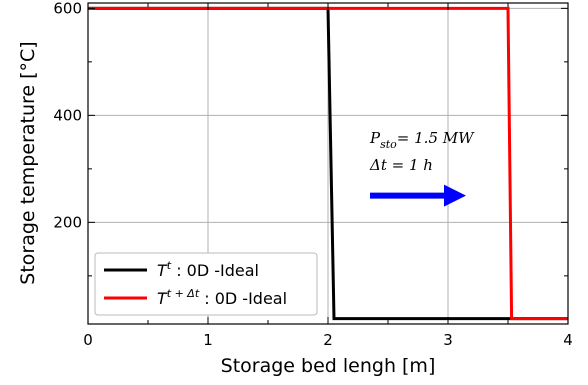 The width and height of the screenshot is (588, 385). I want to click on annotation: Psto= 1.5 MW Δt = 1 h, so click(422, 151).